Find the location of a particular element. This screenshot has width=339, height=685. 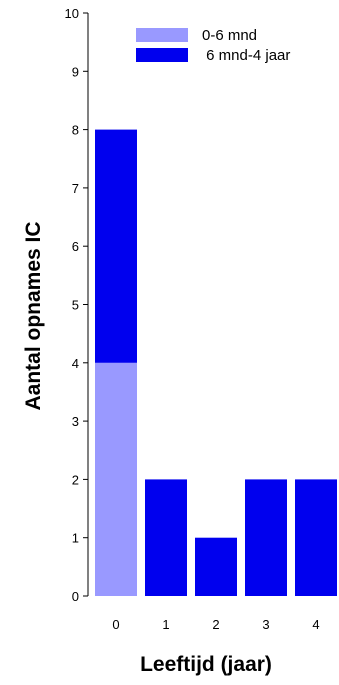

y-tick-label: 5 is located at coordinates (75, 305).